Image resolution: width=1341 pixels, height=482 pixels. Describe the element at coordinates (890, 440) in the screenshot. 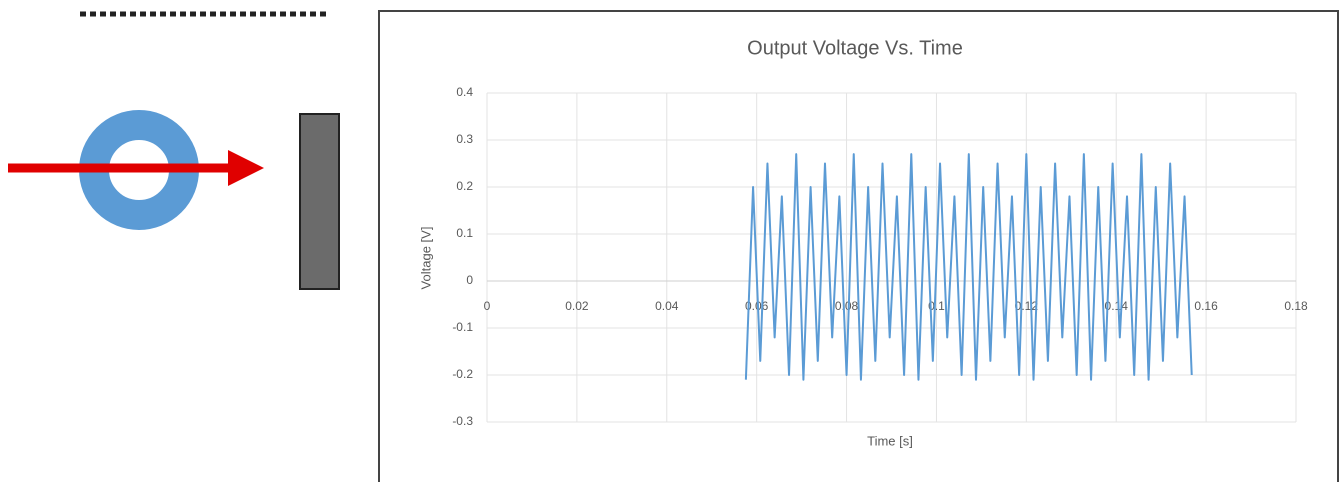

I see `x-axis-title: Time [s]` at that location.